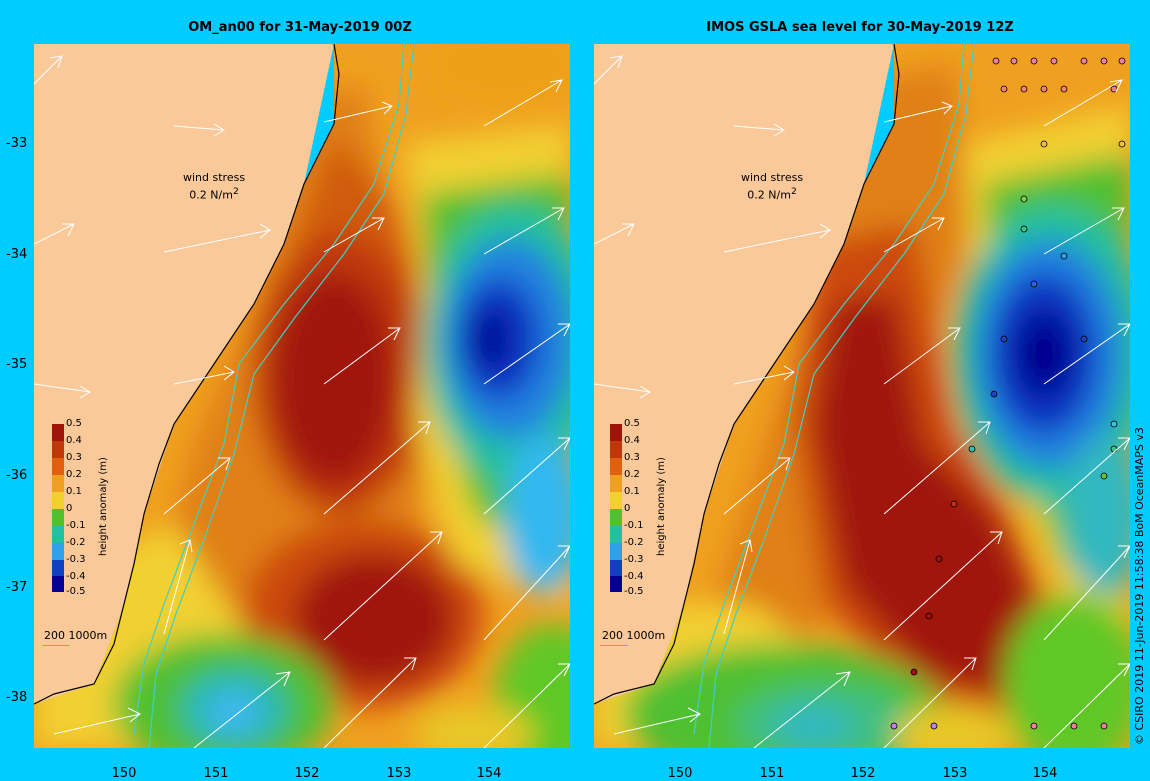 The width and height of the screenshot is (1150, 781). What do you see at coordinates (17, 254) in the screenshot?
I see `y-tick-label: -34` at bounding box center [17, 254].